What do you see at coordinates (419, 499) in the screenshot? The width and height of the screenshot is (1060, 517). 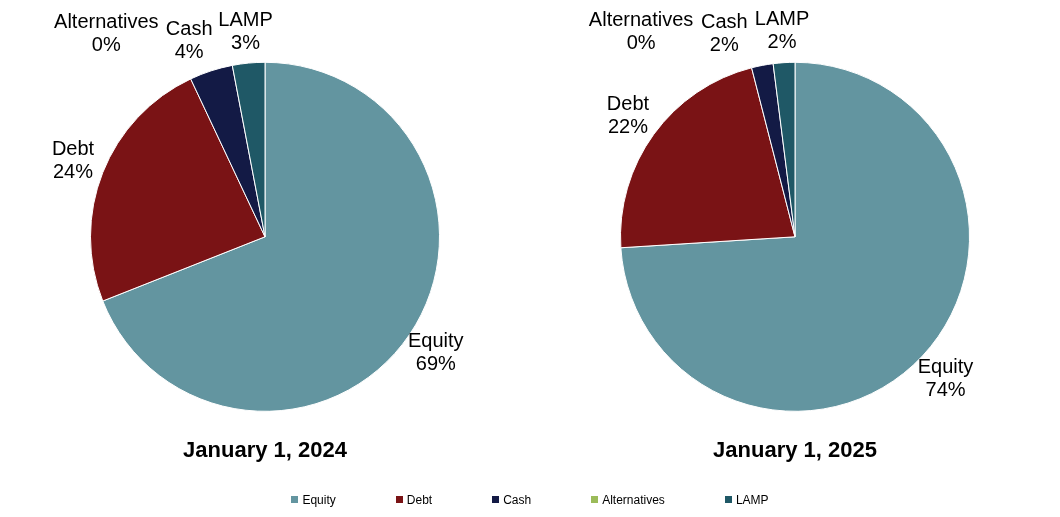 I see `legend-label: Debt` at bounding box center [419, 499].